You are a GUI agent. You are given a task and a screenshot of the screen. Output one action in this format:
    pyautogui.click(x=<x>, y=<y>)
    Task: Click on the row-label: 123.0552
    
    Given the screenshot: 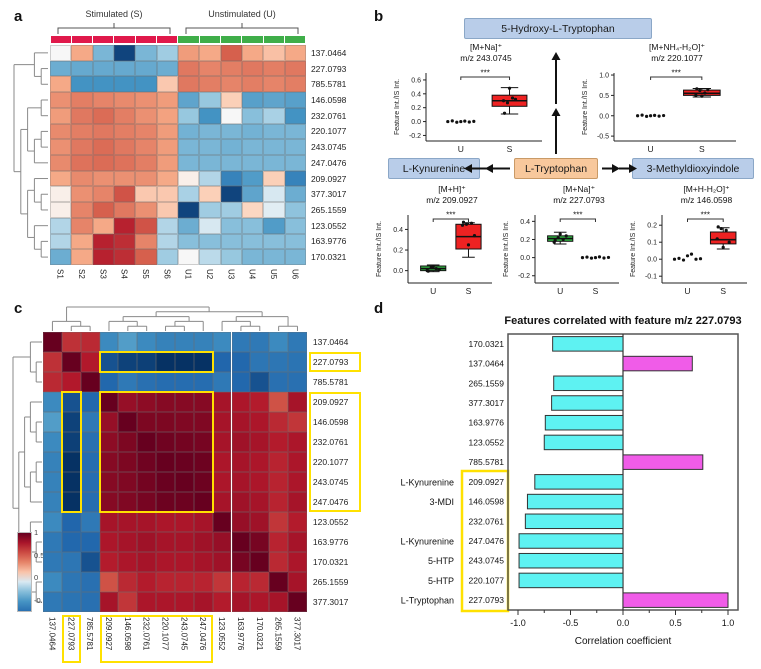 What is the action you would take?
    pyautogui.click(x=330, y=522)
    